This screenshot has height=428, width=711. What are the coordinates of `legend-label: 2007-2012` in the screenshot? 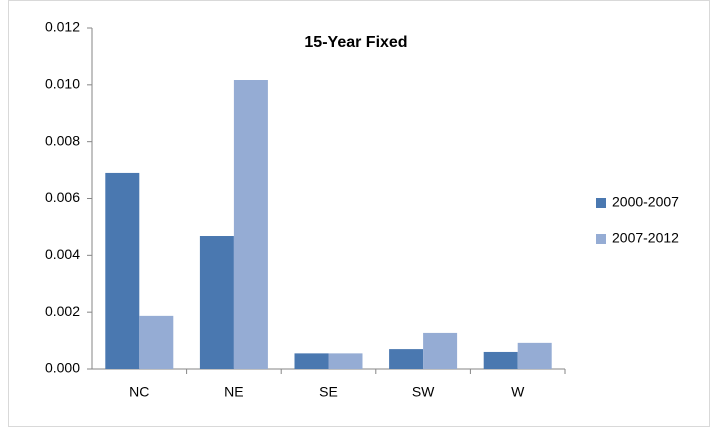 It's located at (645, 238).